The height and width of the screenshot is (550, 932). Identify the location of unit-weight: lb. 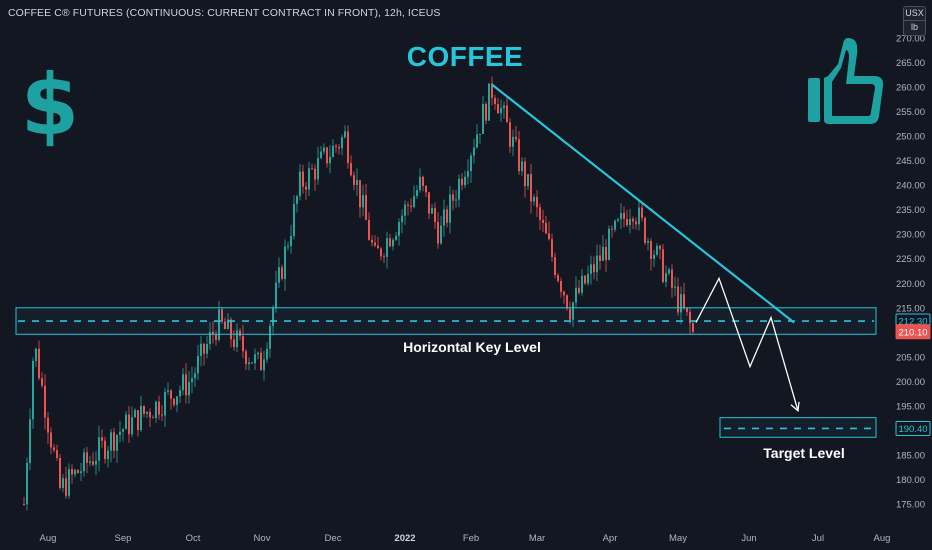
(914, 27).